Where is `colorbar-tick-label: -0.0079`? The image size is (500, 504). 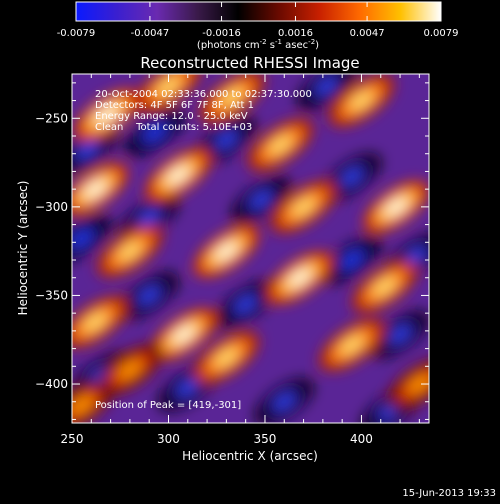 colorbar-tick-label: -0.0079 is located at coordinates (76, 33).